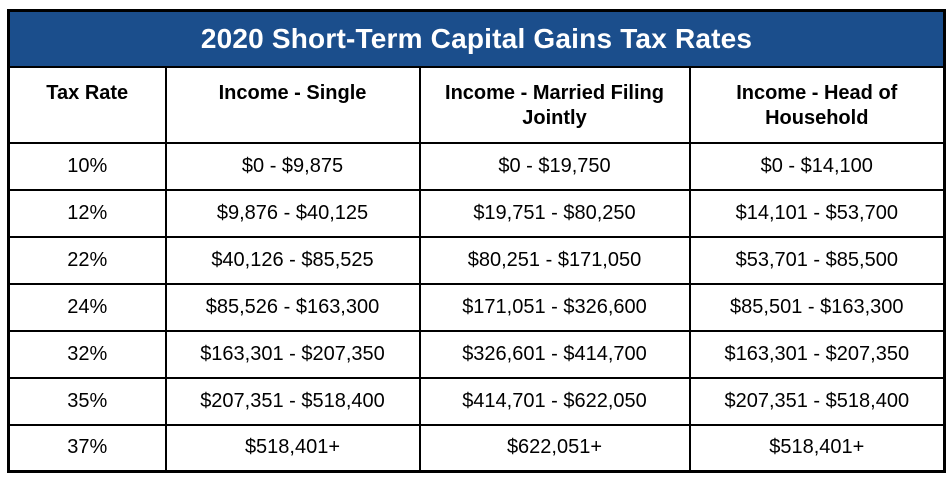 This screenshot has width=951, height=483. What do you see at coordinates (554, 448) in the screenshot?
I see `cell-income-married: $622,051+` at bounding box center [554, 448].